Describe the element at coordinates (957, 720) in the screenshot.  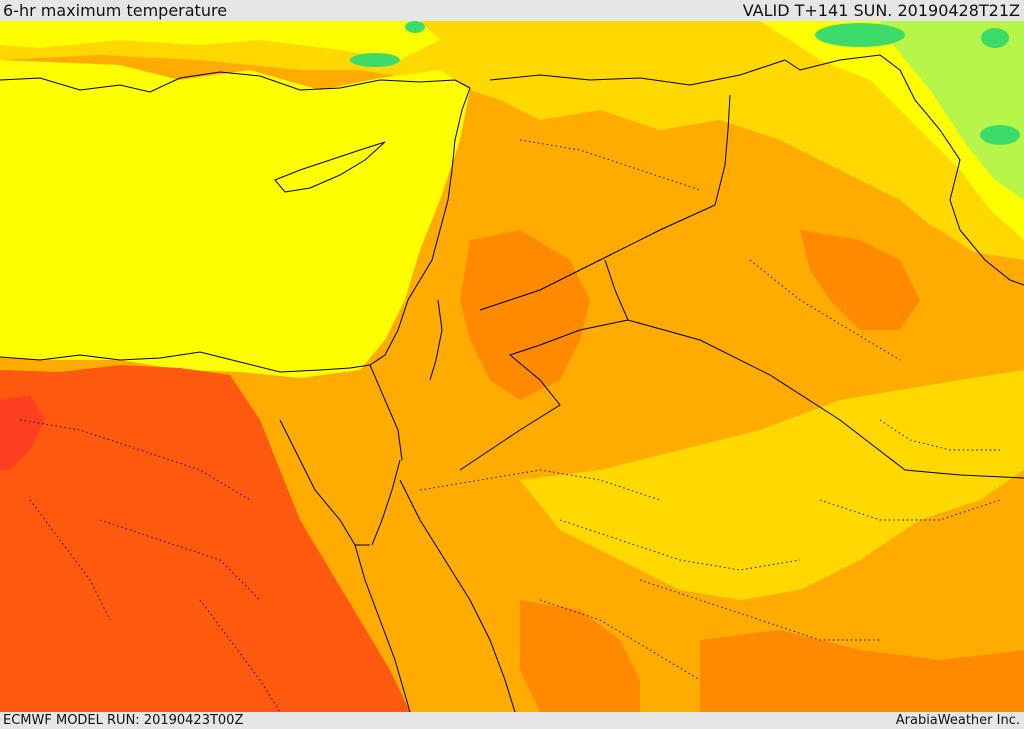
I see `credit: ArabiaWeather Inc.` at that location.